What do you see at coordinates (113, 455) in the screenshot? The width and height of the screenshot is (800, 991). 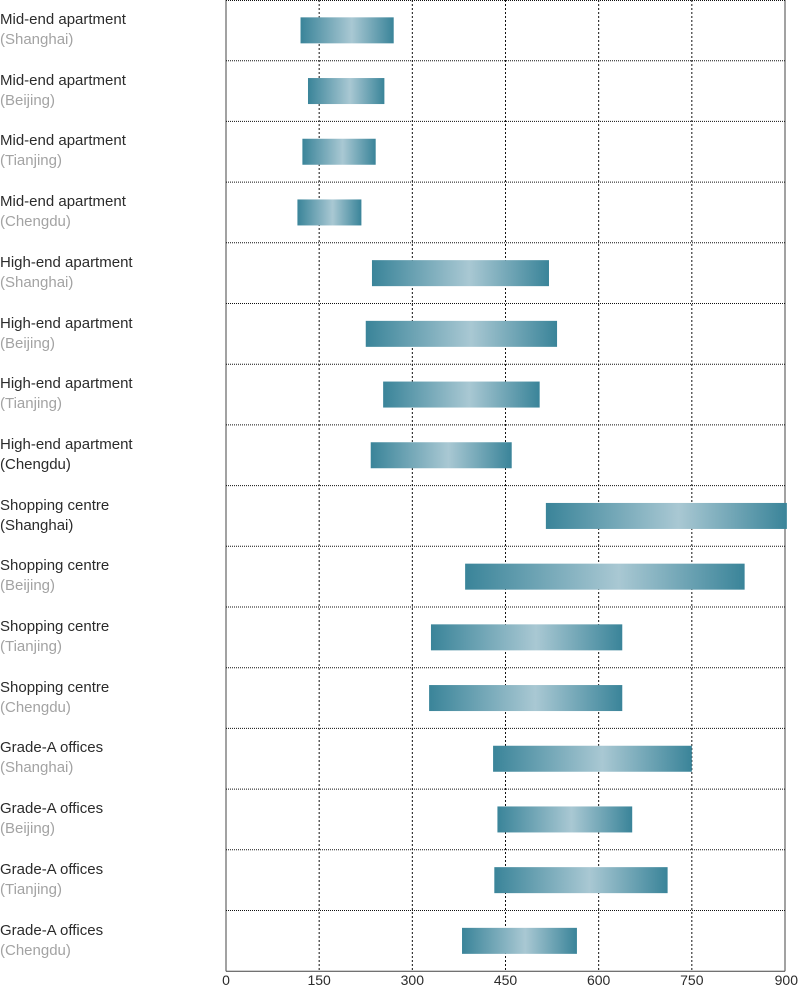 I see `category-label: High-end apartment (Chengdu)` at bounding box center [113, 455].